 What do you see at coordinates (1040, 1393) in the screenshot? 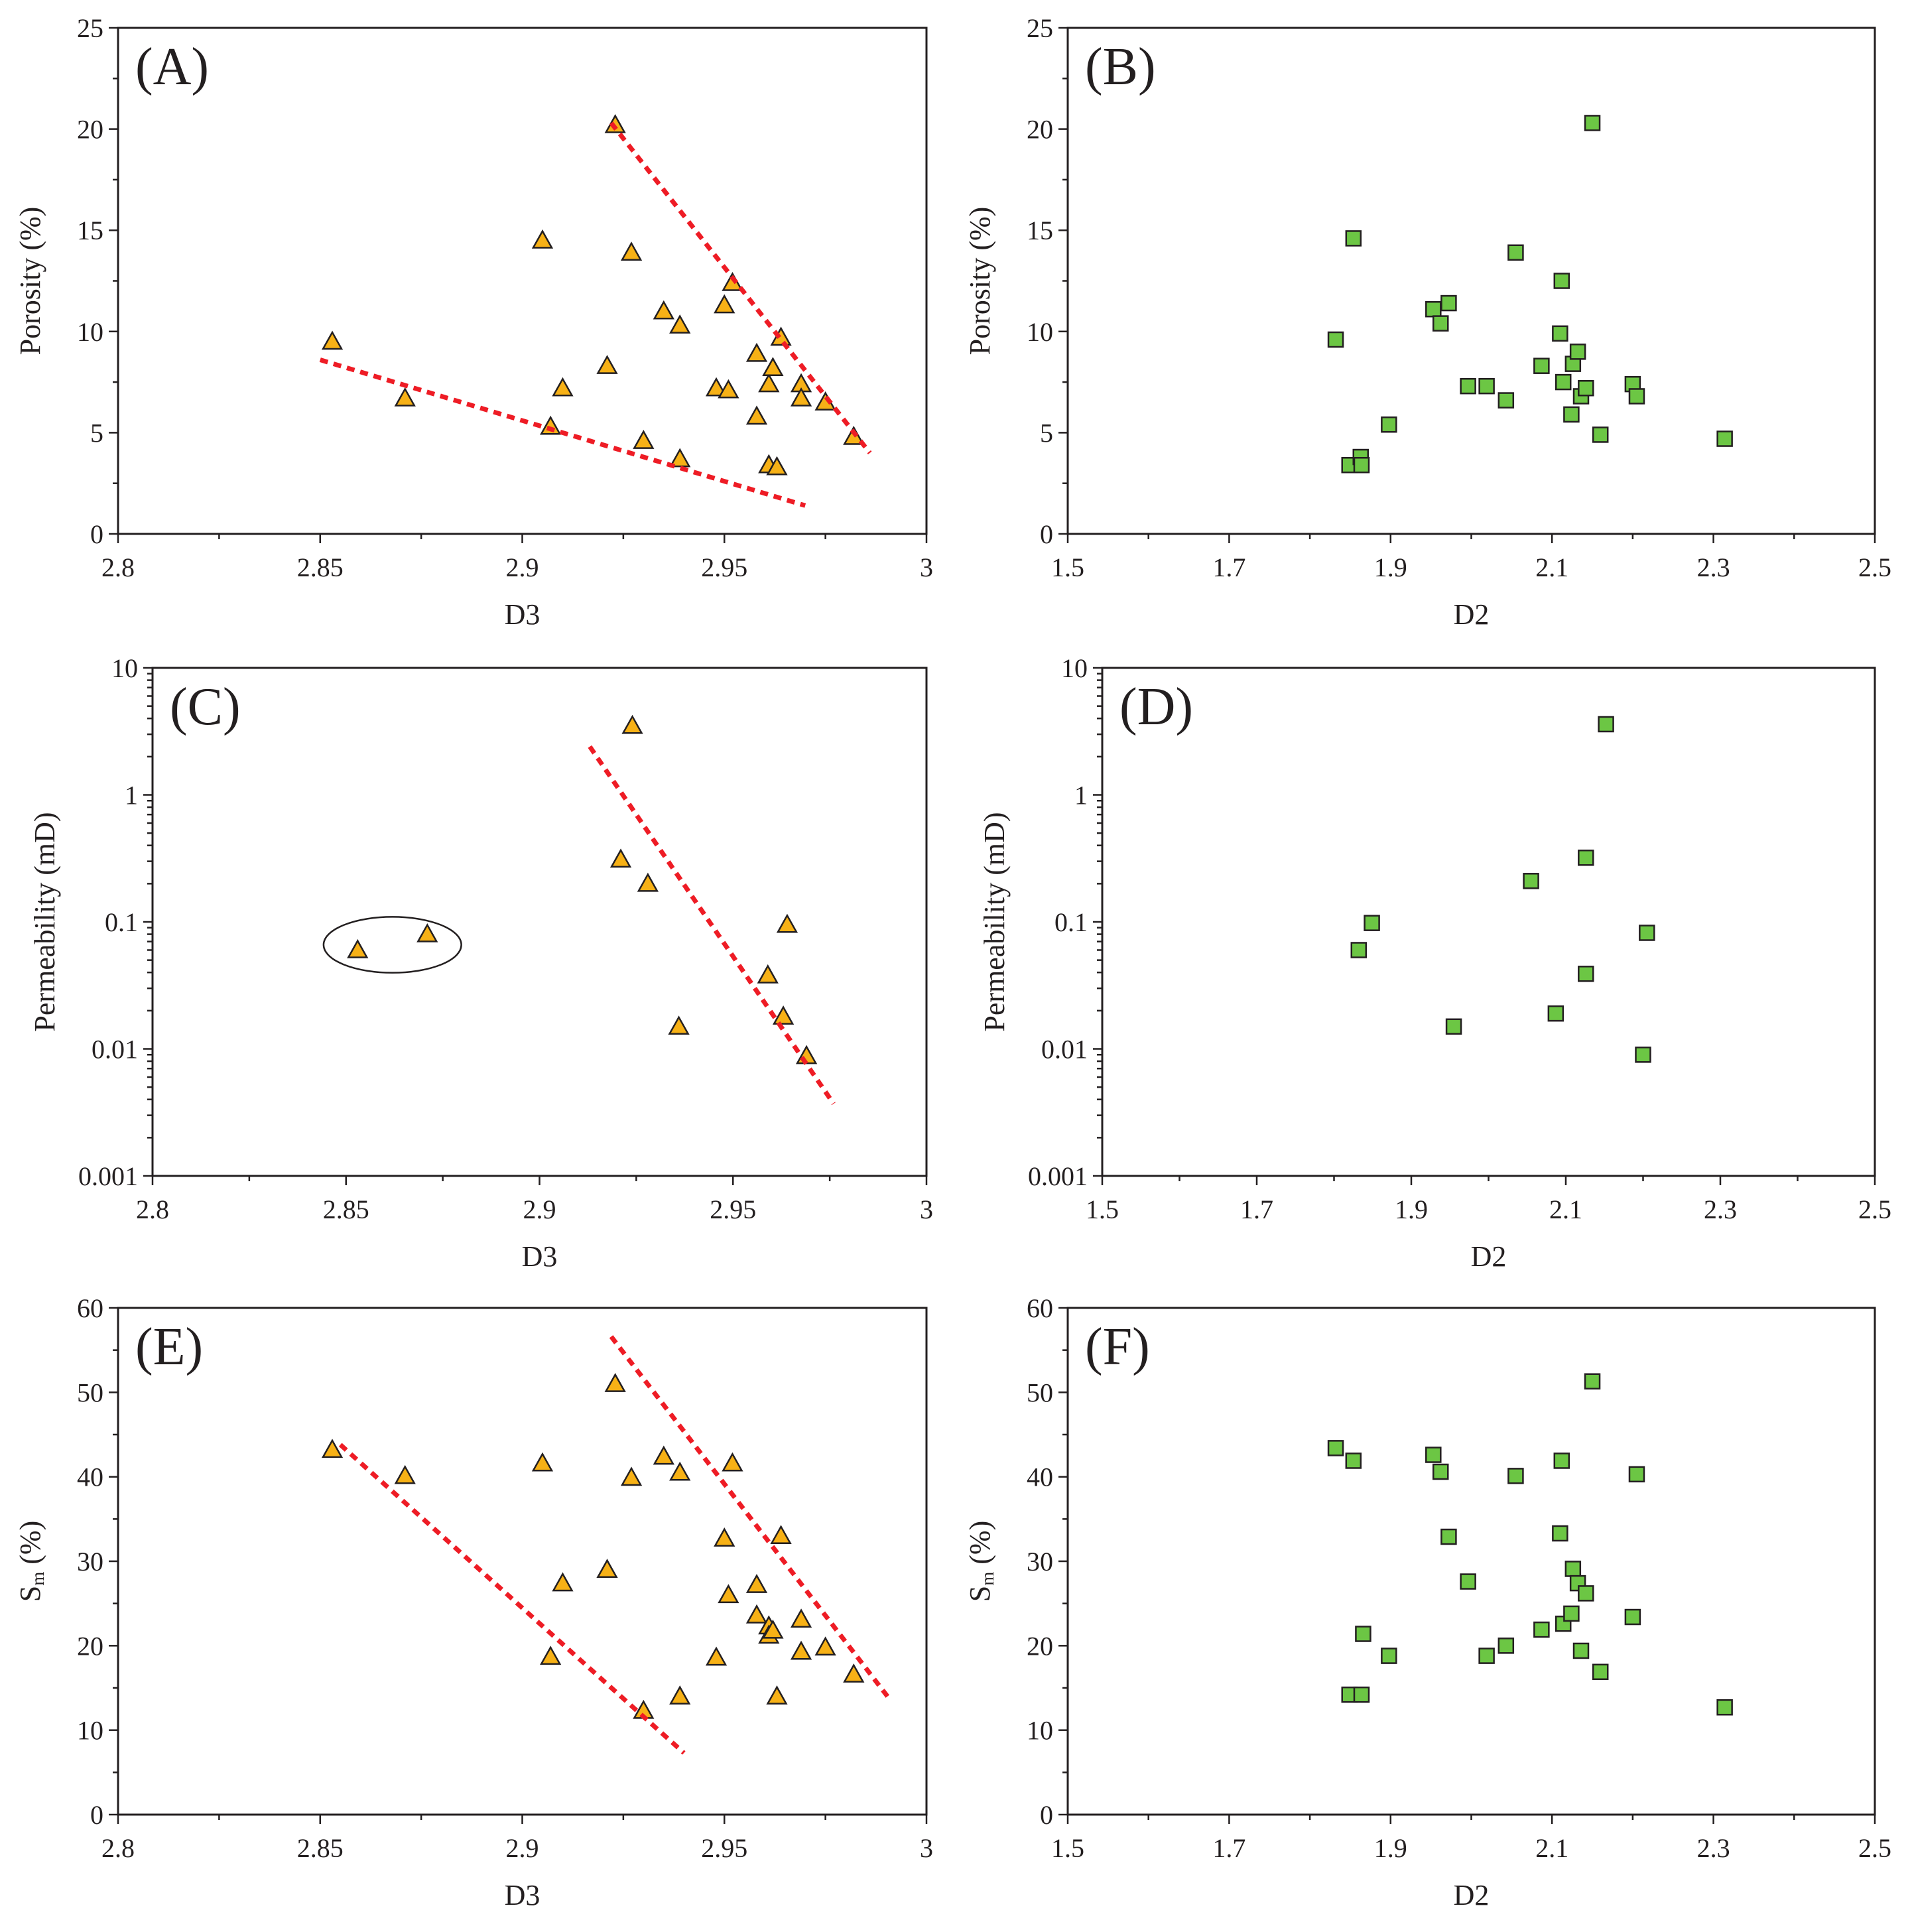
I see `y-tick-label: 50` at bounding box center [1040, 1393].